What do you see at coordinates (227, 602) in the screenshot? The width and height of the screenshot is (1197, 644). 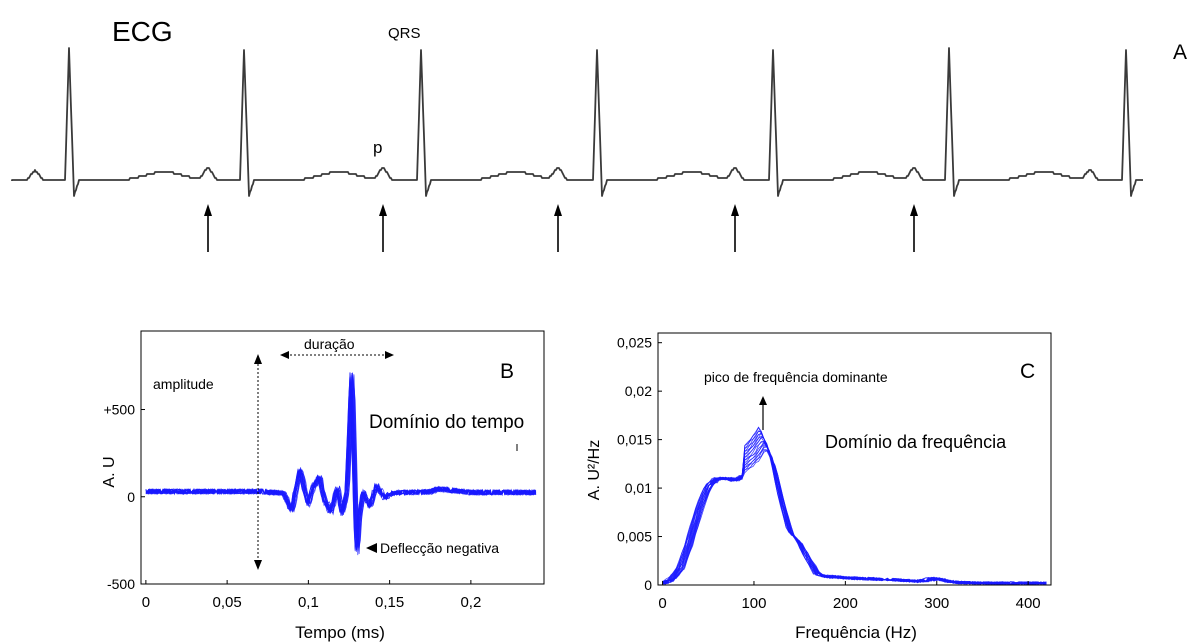 I see `x-tick-label-b: 0,05` at bounding box center [227, 602].